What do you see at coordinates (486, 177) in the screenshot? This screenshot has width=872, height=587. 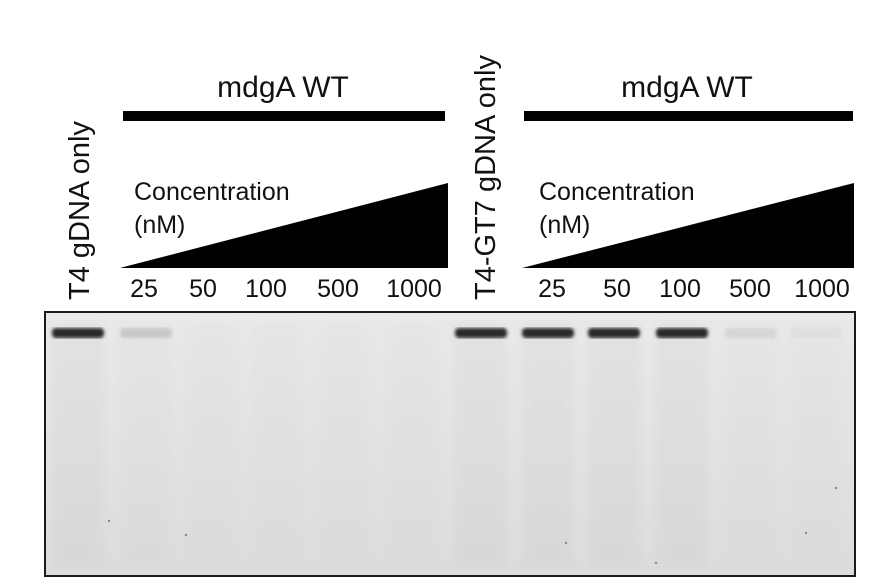 I see `lane-label-t4gt7-control: T4-GT7 gDNA only` at bounding box center [486, 177].